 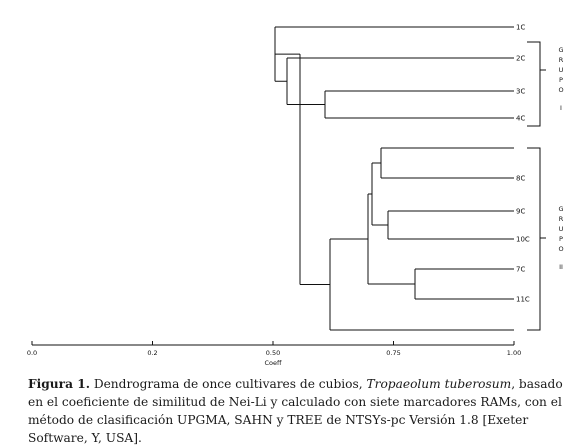 I want to click on x-axis-label: Coeff, so click(x=274, y=363).